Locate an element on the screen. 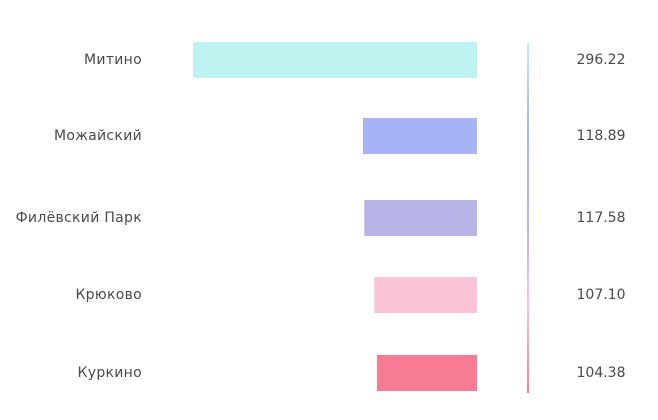 This screenshot has width=658, height=420. category-label: Филёвский Парк is located at coordinates (79, 218).